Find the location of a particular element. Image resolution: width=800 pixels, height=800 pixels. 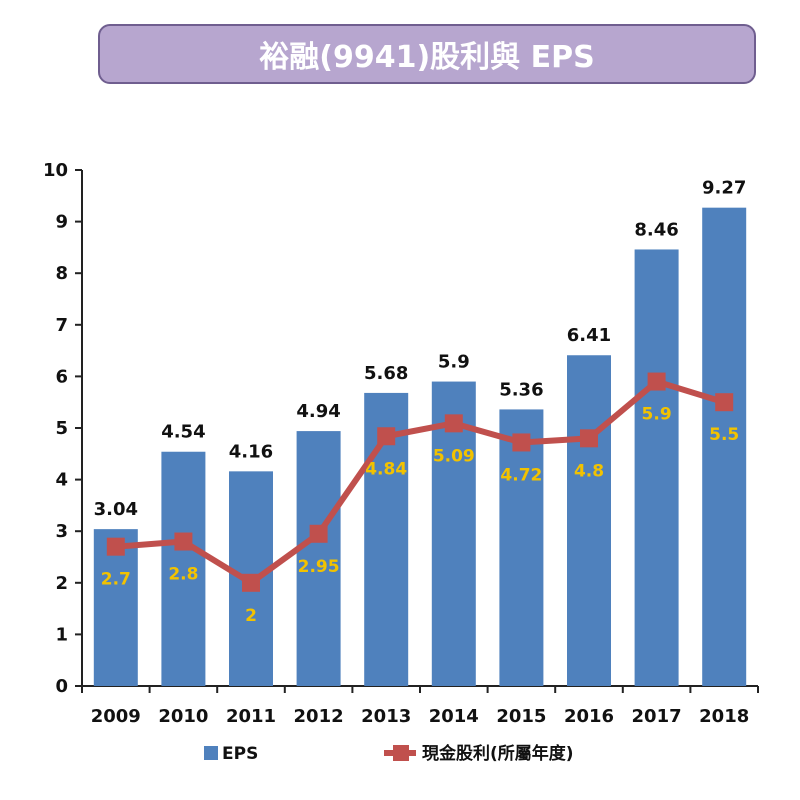

x-tick-label: 2015 is located at coordinates (521, 716).